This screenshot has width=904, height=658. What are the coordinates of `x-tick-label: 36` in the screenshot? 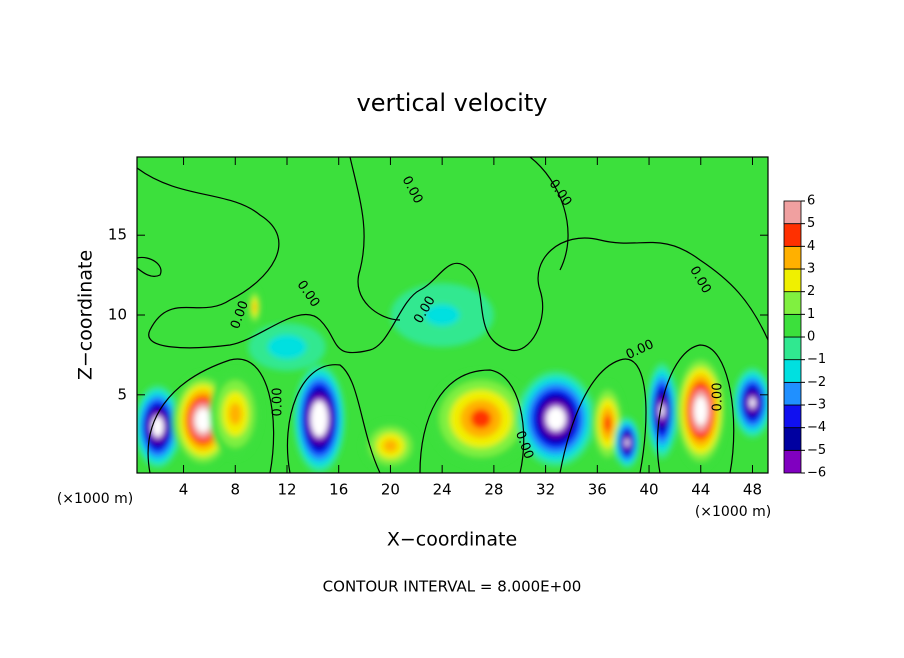 It's located at (597, 490).